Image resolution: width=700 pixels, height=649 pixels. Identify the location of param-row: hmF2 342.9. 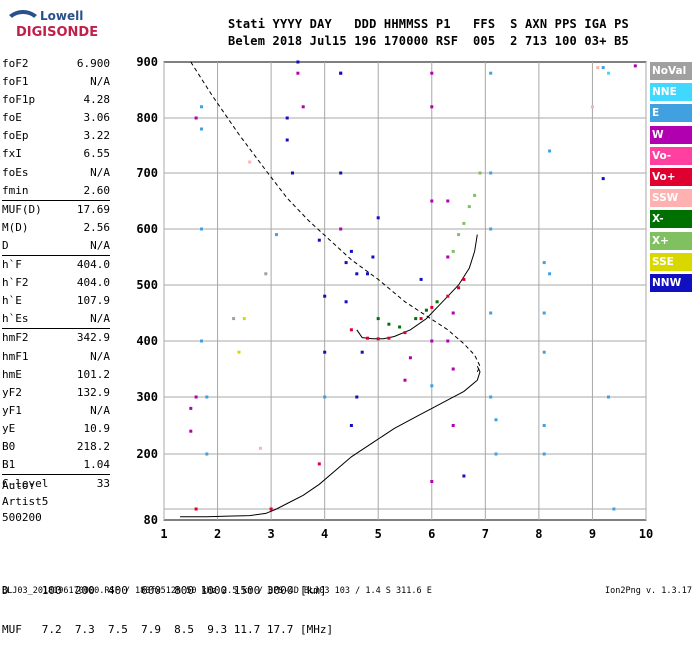
(56, 338).